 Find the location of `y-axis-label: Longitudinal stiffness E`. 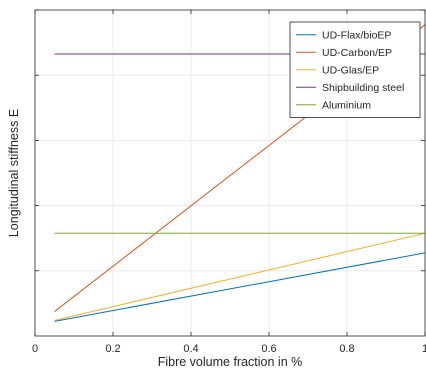

y-axis-label: Longitudinal stiffness E is located at coordinates (14, 173).